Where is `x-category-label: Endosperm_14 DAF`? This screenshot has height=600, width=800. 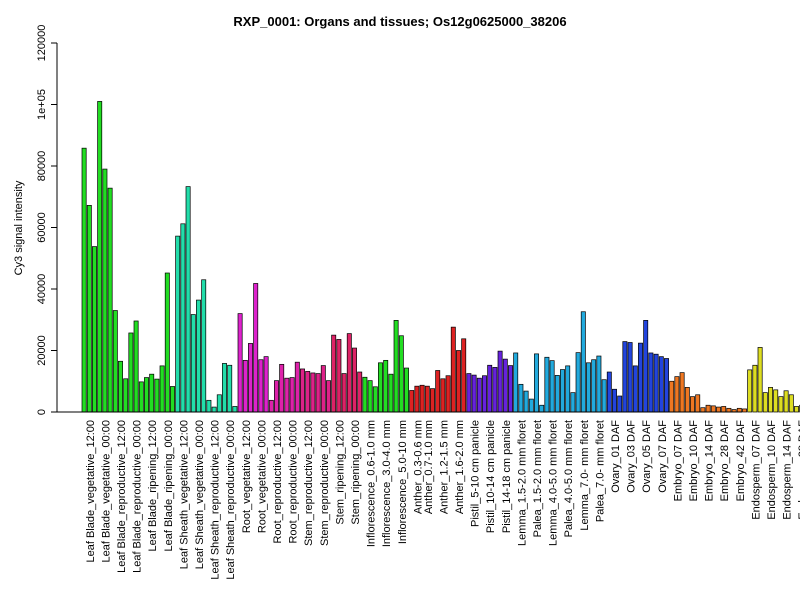 x-category-label: Endosperm_14 DAF is located at coordinates (788, 470).